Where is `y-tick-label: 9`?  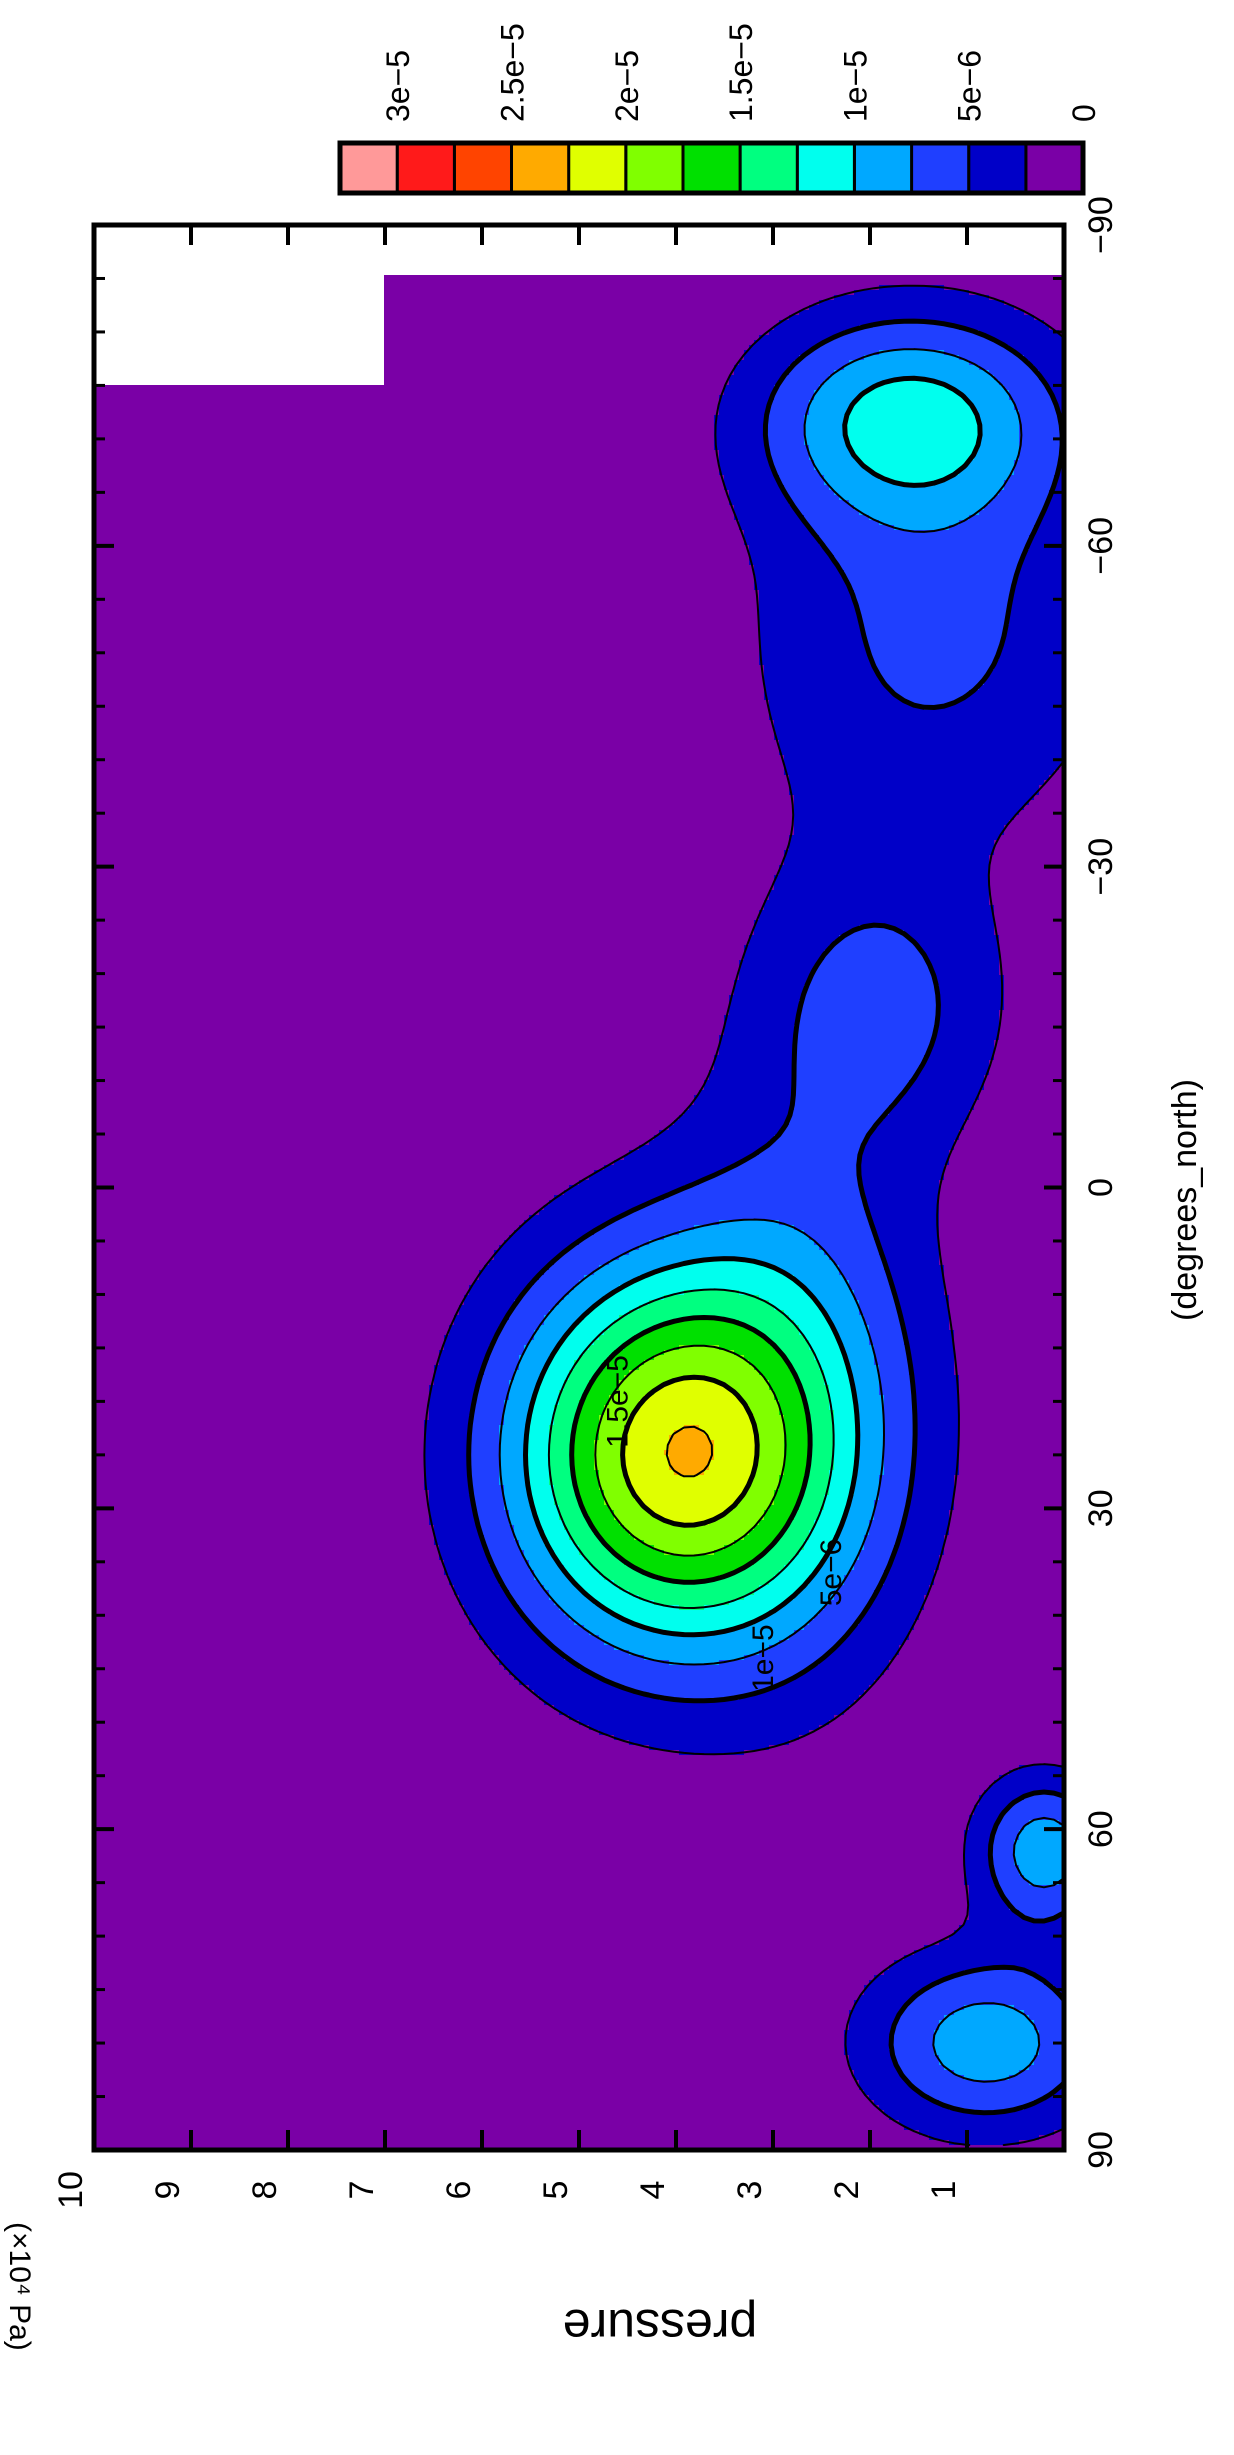
y-tick-label: 9 is located at coordinates (168, 2190).